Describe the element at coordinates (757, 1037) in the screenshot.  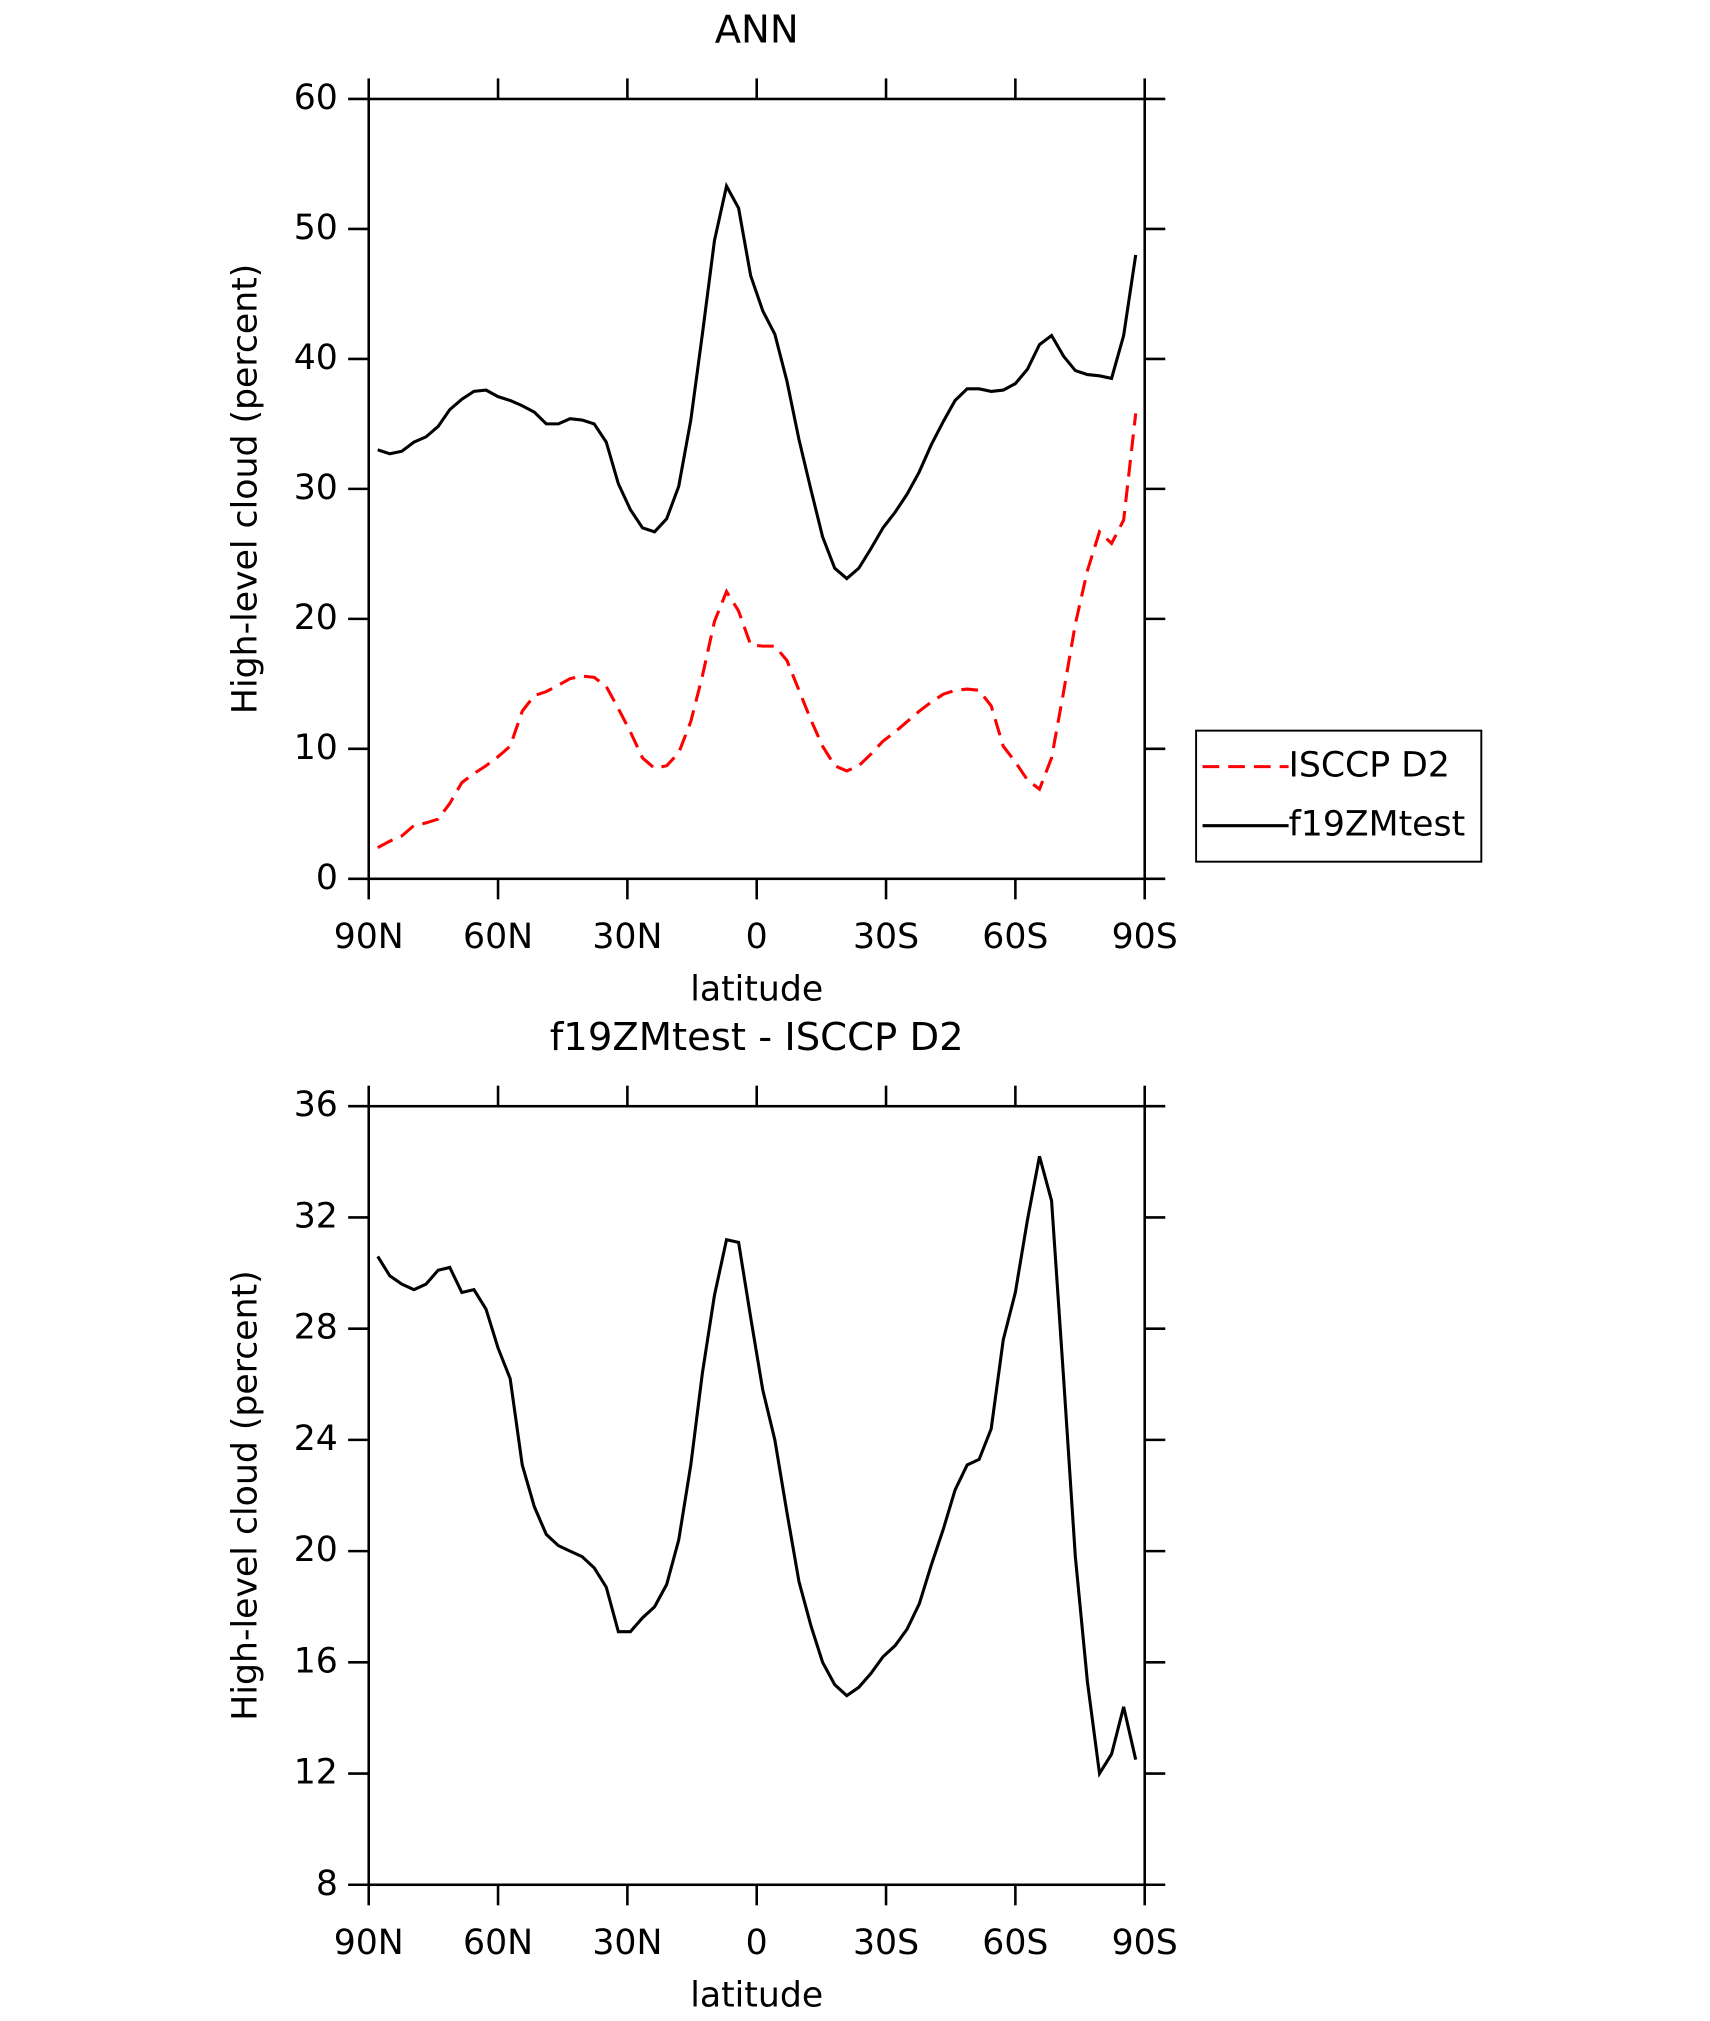
I see `chart-title: f19ZMtest - ISCCP D2` at that location.